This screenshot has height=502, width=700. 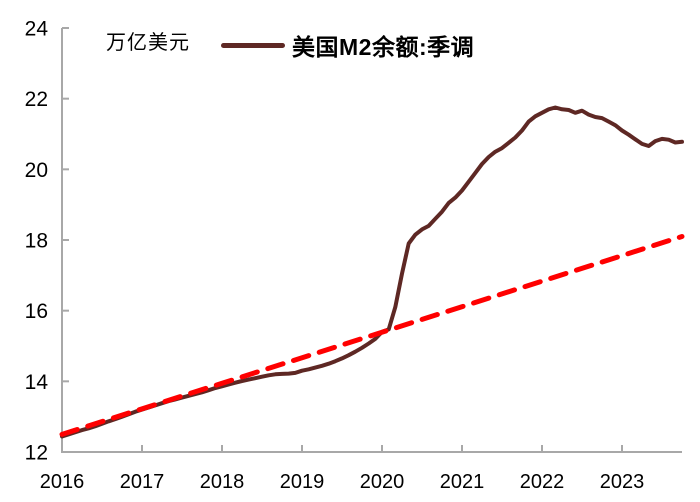 I want to click on x-tick-label: 2019, so click(x=302, y=482).